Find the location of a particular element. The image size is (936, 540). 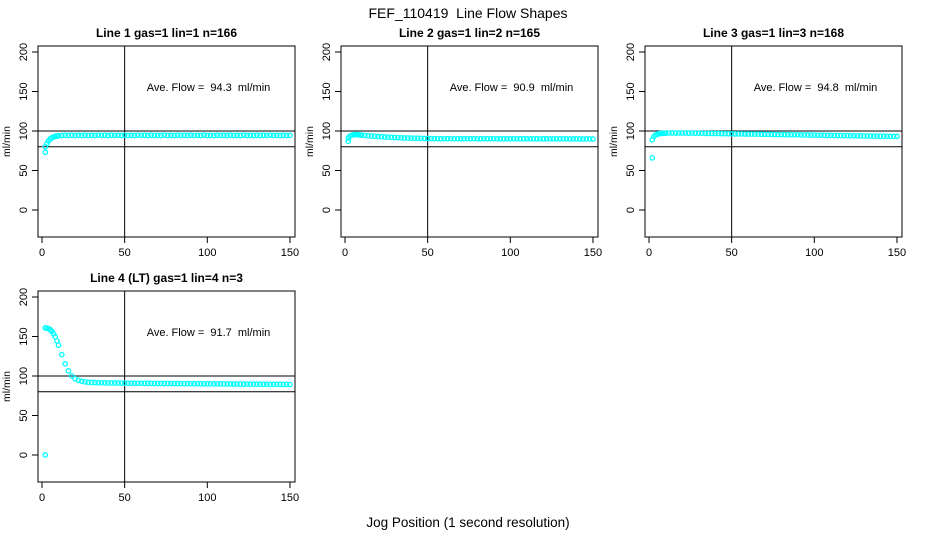

plot-box is located at coordinates (166, 386).